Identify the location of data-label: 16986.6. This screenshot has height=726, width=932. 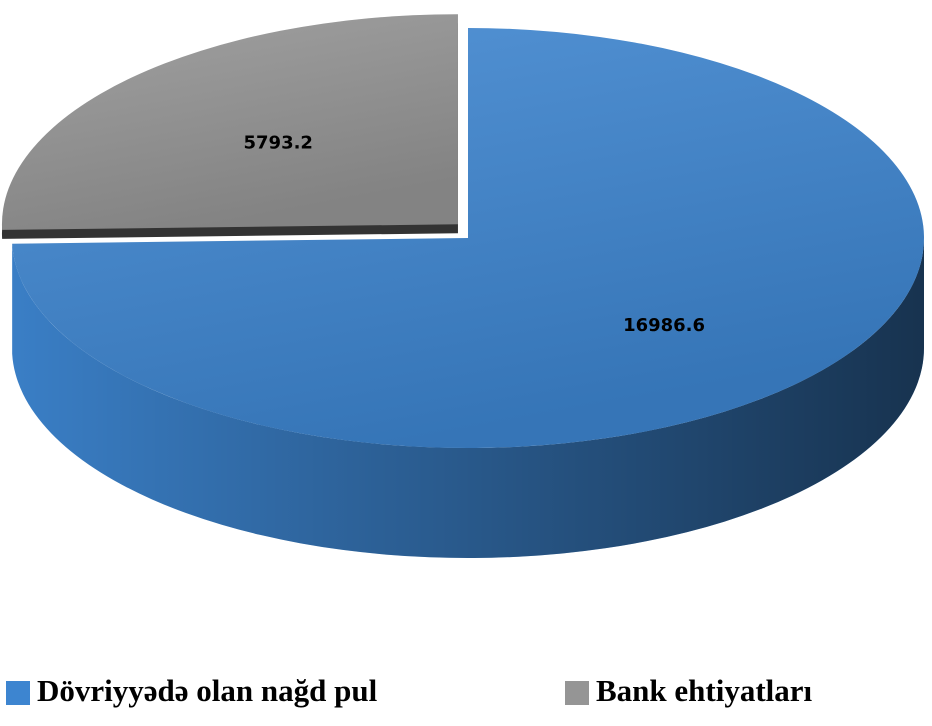
(664, 325).